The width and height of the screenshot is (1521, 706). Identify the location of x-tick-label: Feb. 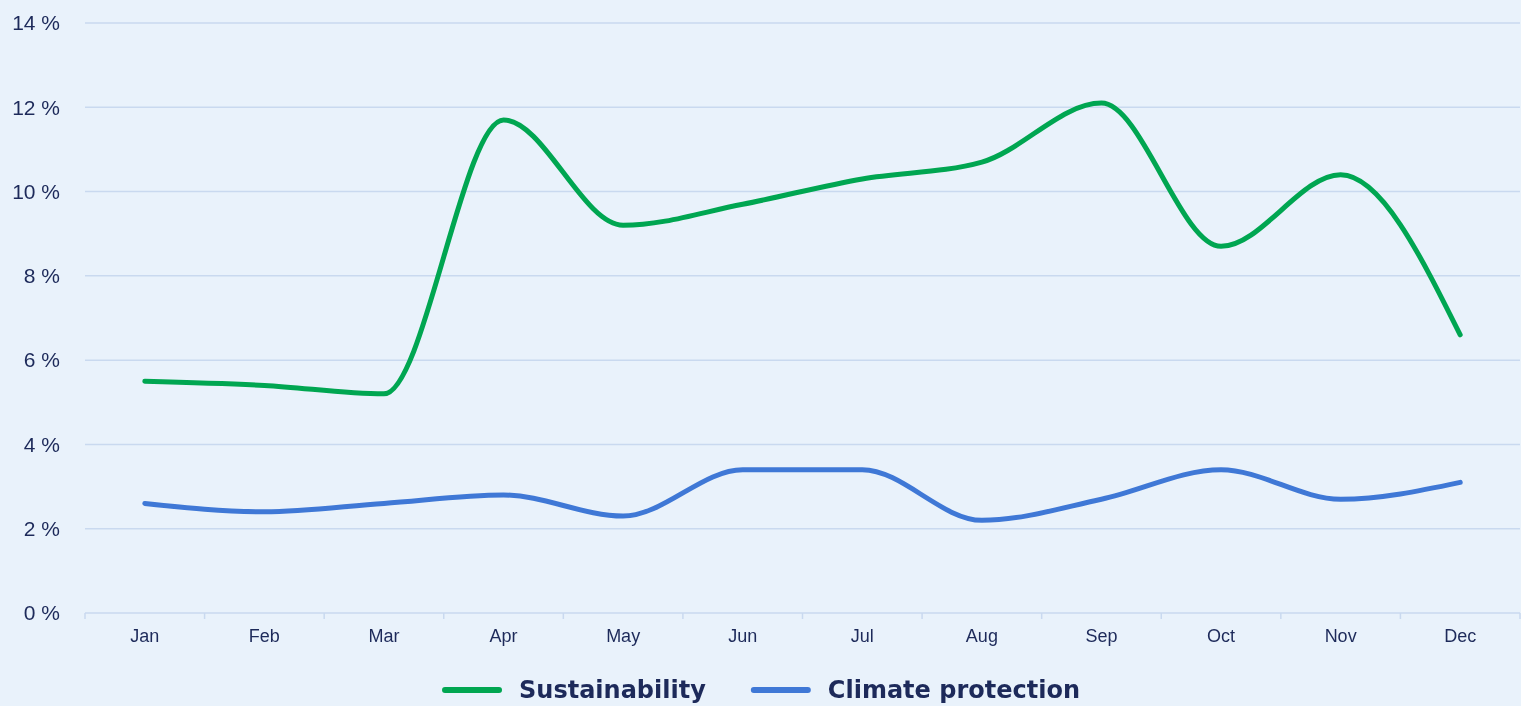
(264, 636).